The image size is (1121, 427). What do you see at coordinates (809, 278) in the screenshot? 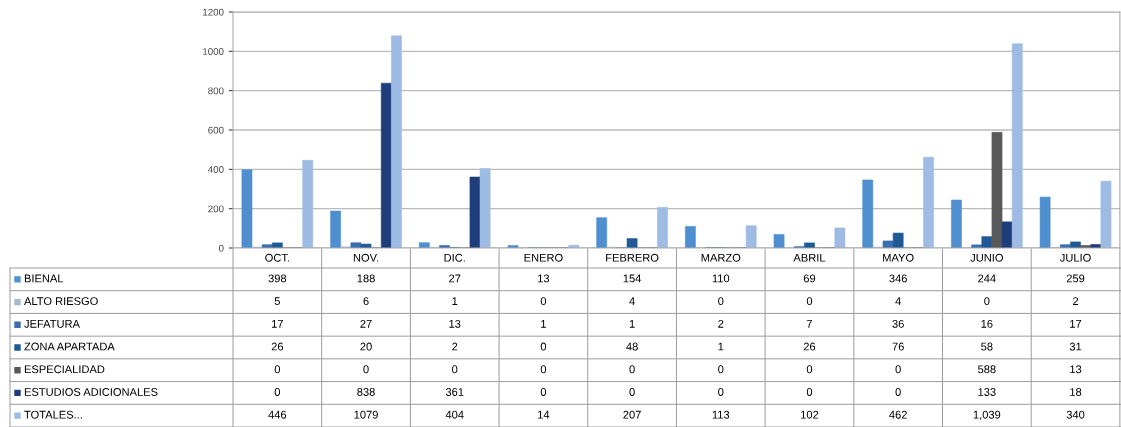
I see `data-label: 69` at bounding box center [809, 278].